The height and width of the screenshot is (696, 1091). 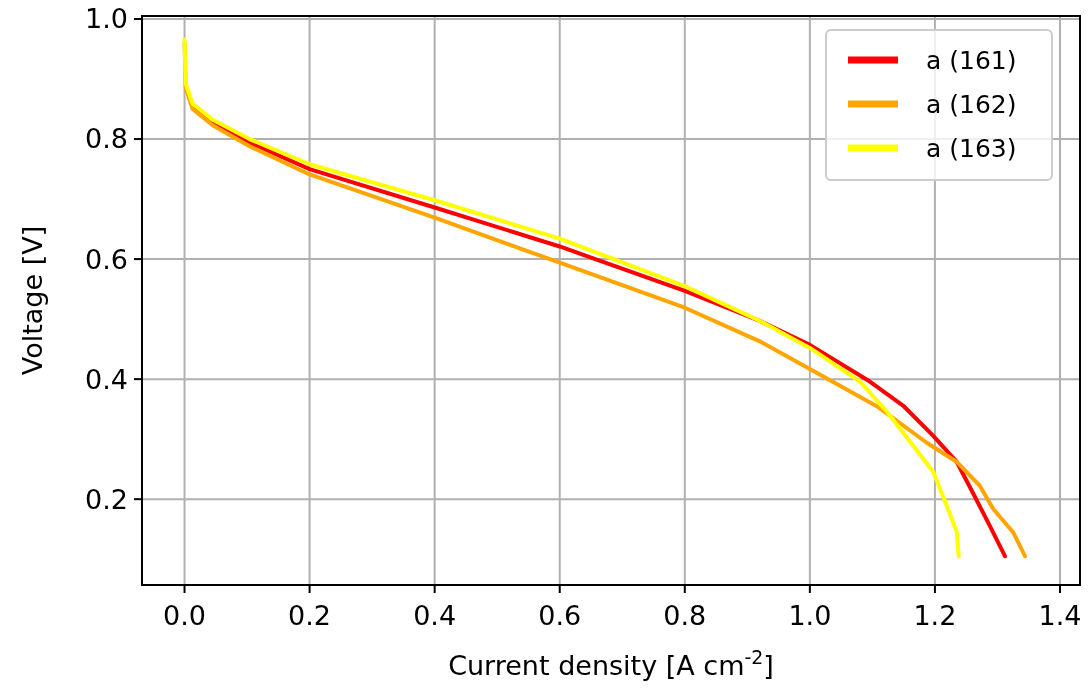 I want to click on legend-label: a (161), so click(x=971, y=60).